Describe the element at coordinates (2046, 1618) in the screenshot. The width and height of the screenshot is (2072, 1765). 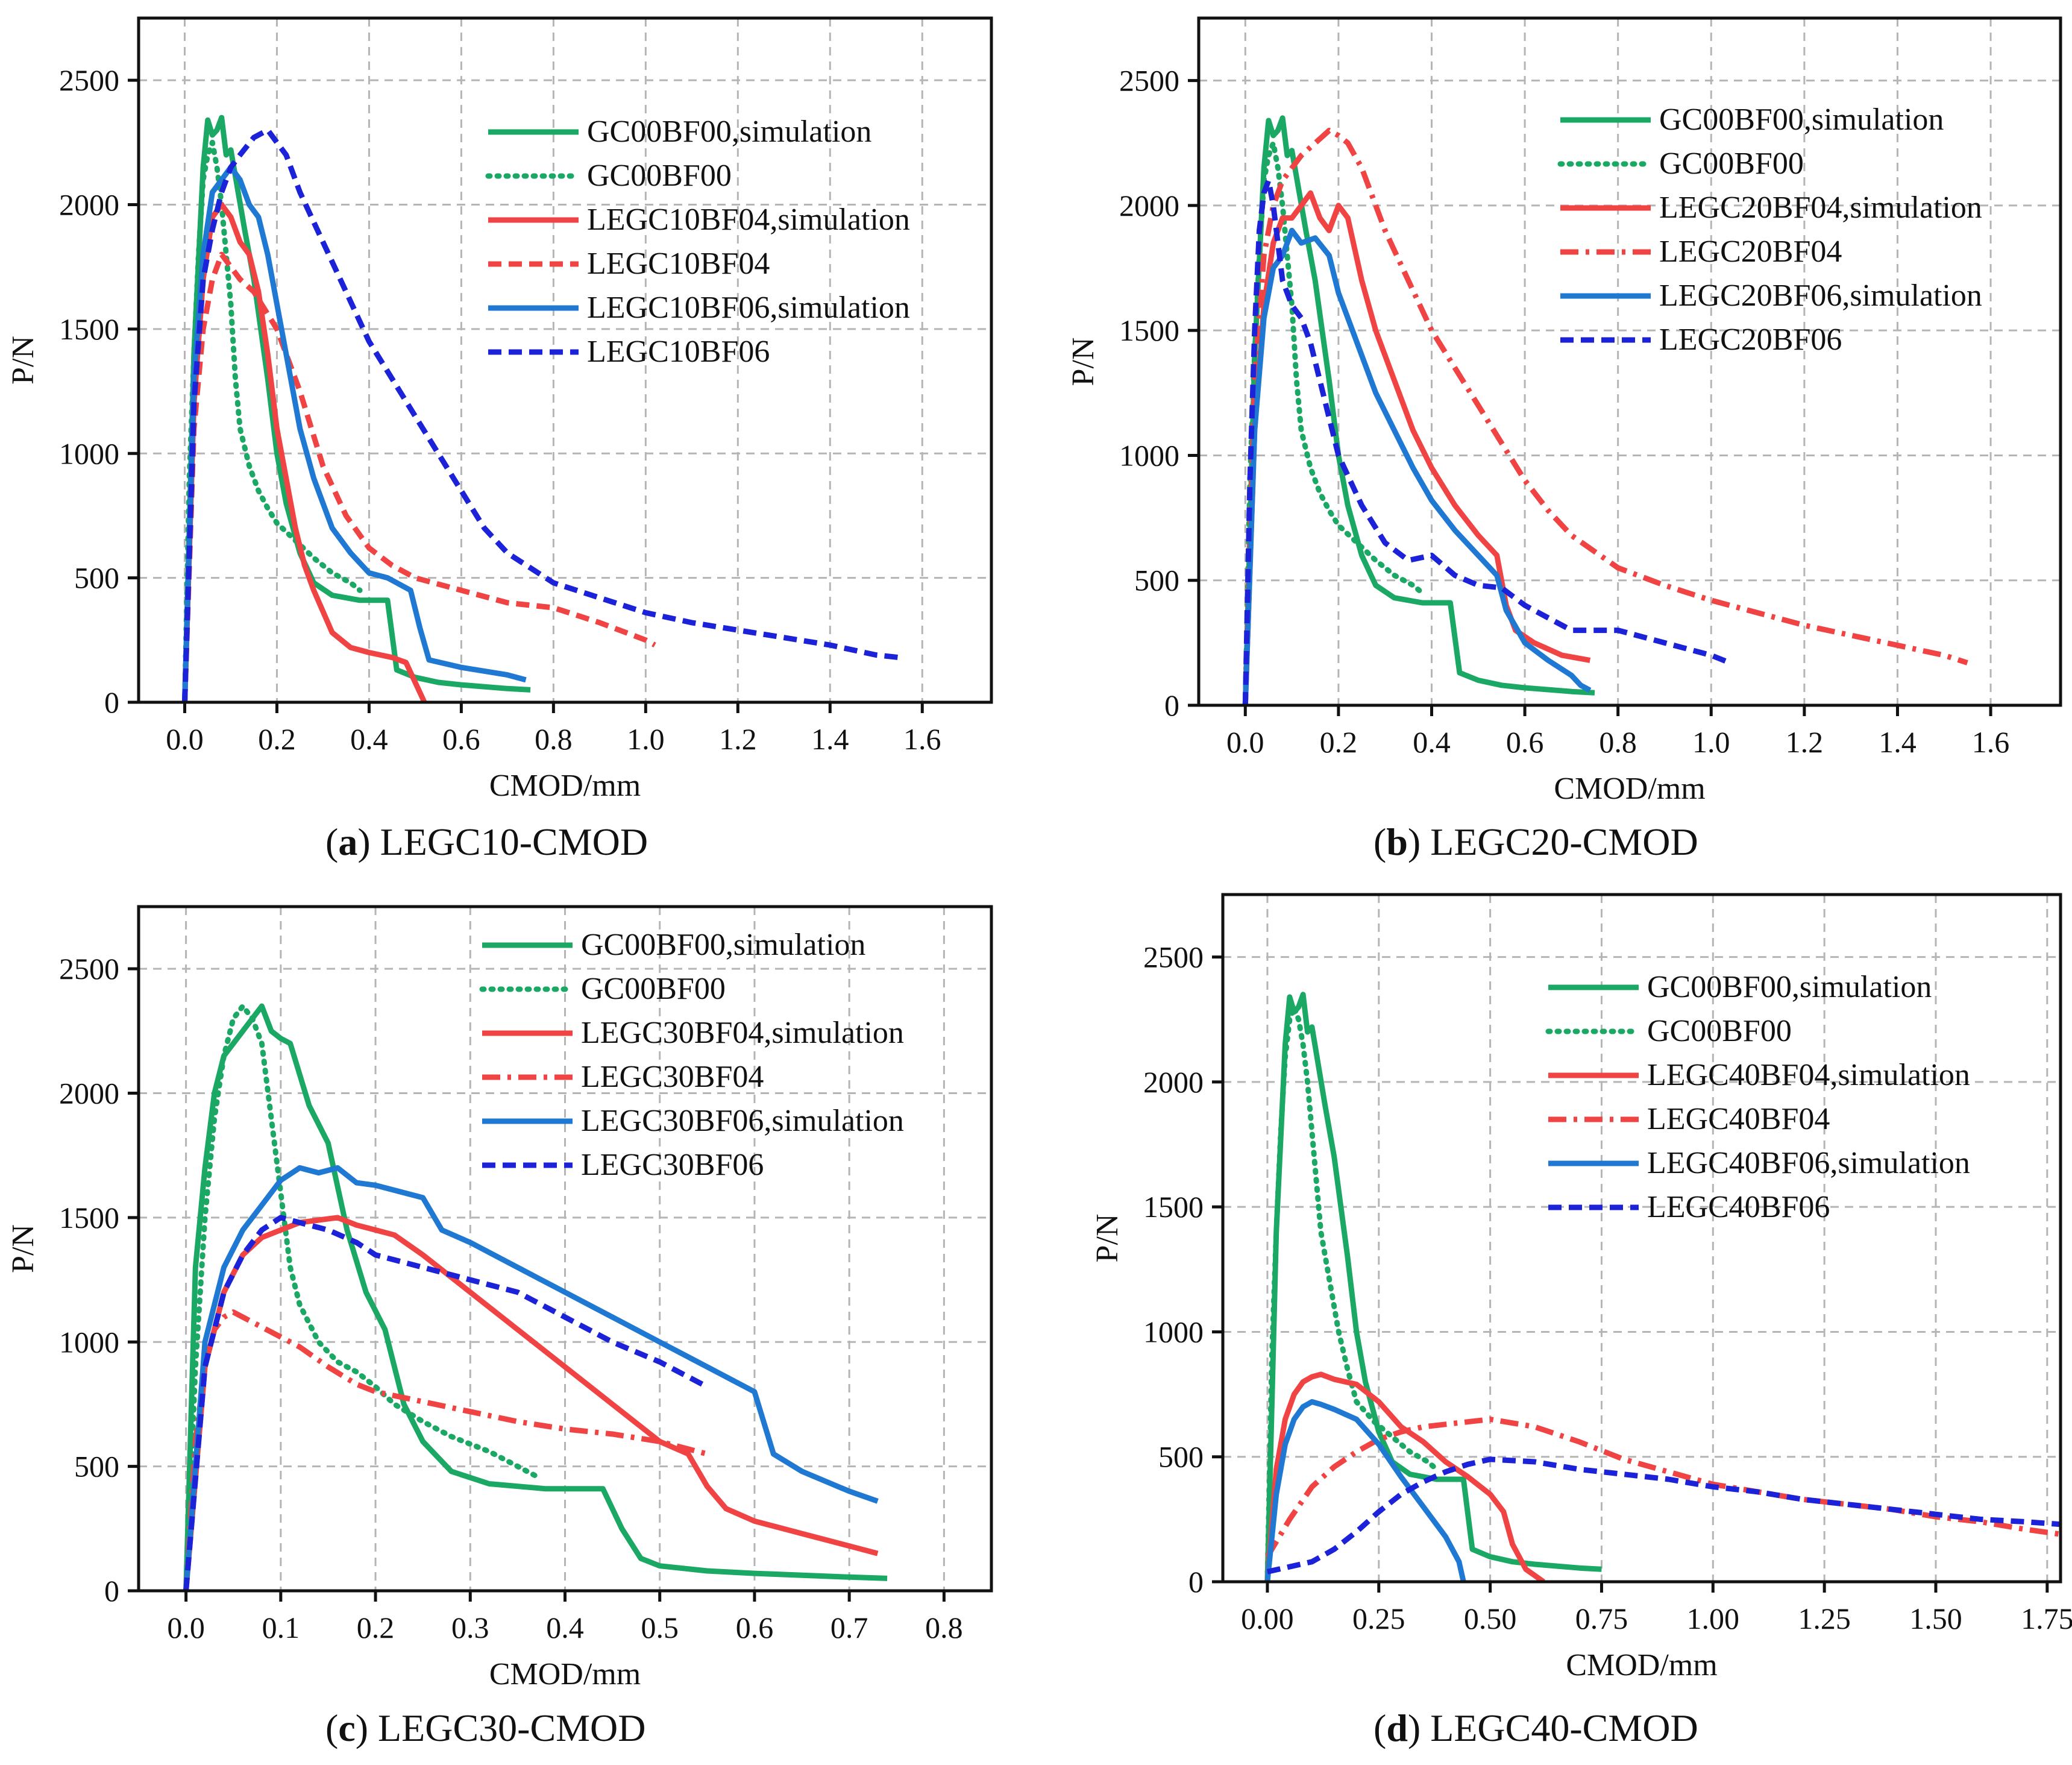
I see `x-tick-label: 1.75` at that location.